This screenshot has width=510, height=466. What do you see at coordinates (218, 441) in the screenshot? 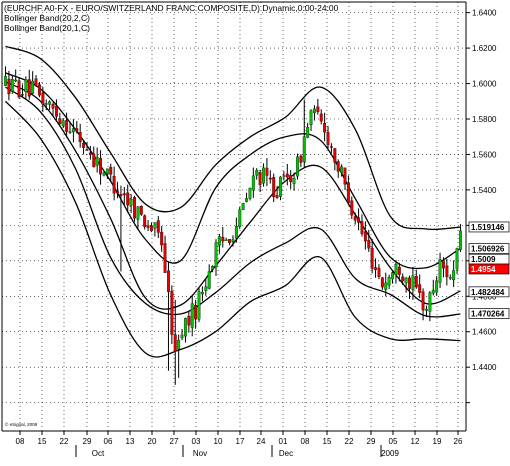
I see `x-tick-label: 10` at bounding box center [218, 441].